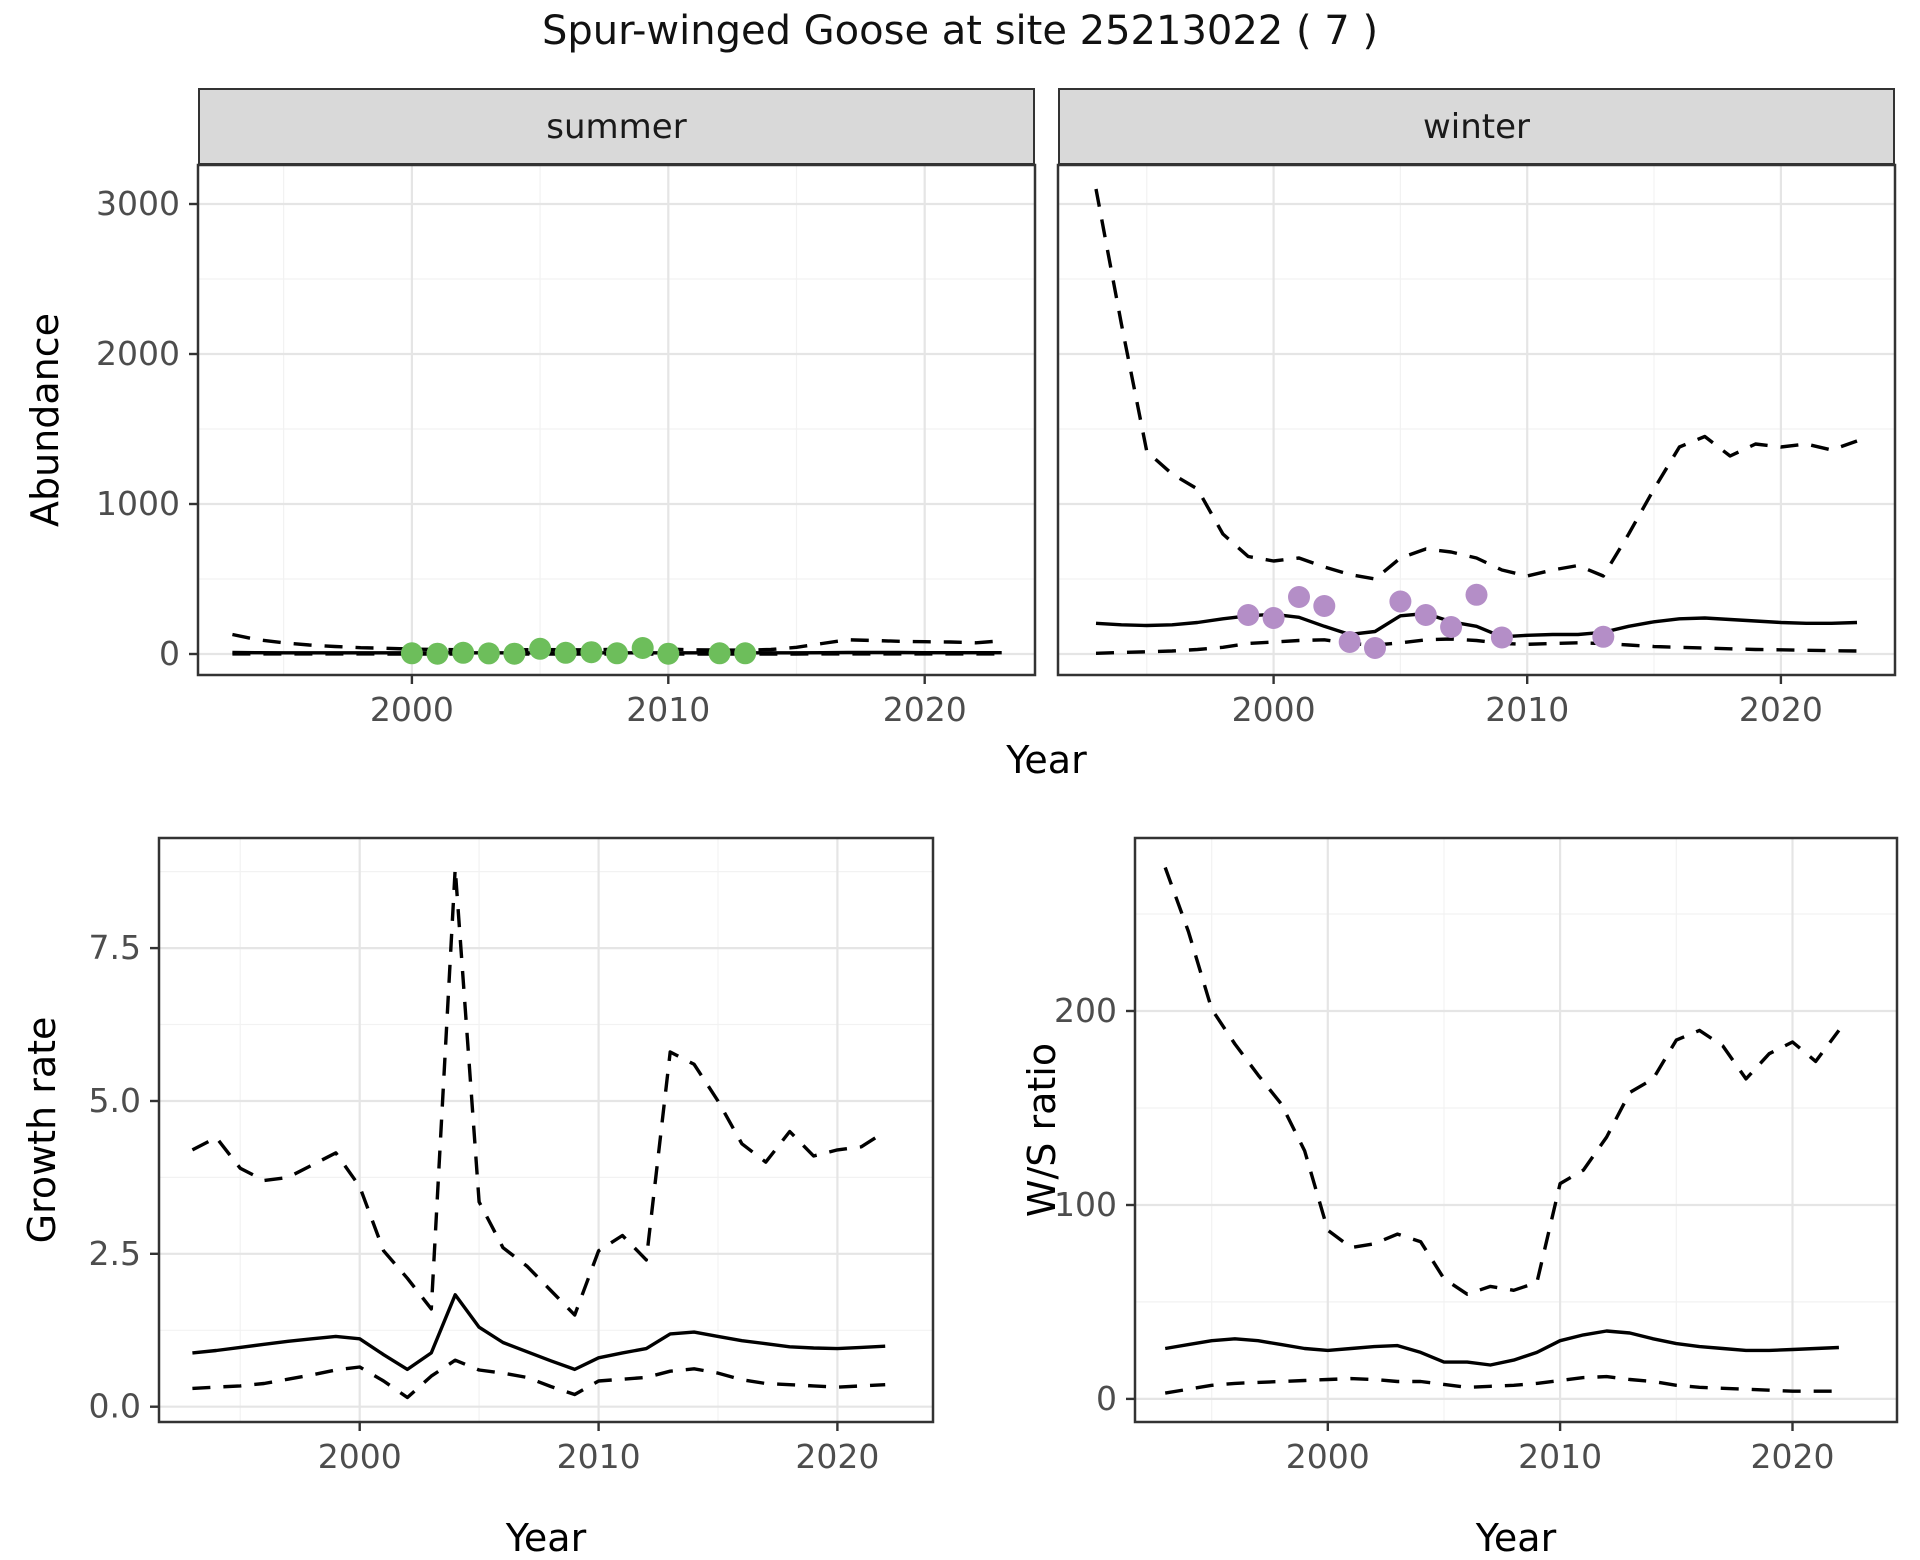  What do you see at coordinates (115, 947) in the screenshot?
I see `growth-rate-y-tick-label: 7.5` at bounding box center [115, 947].